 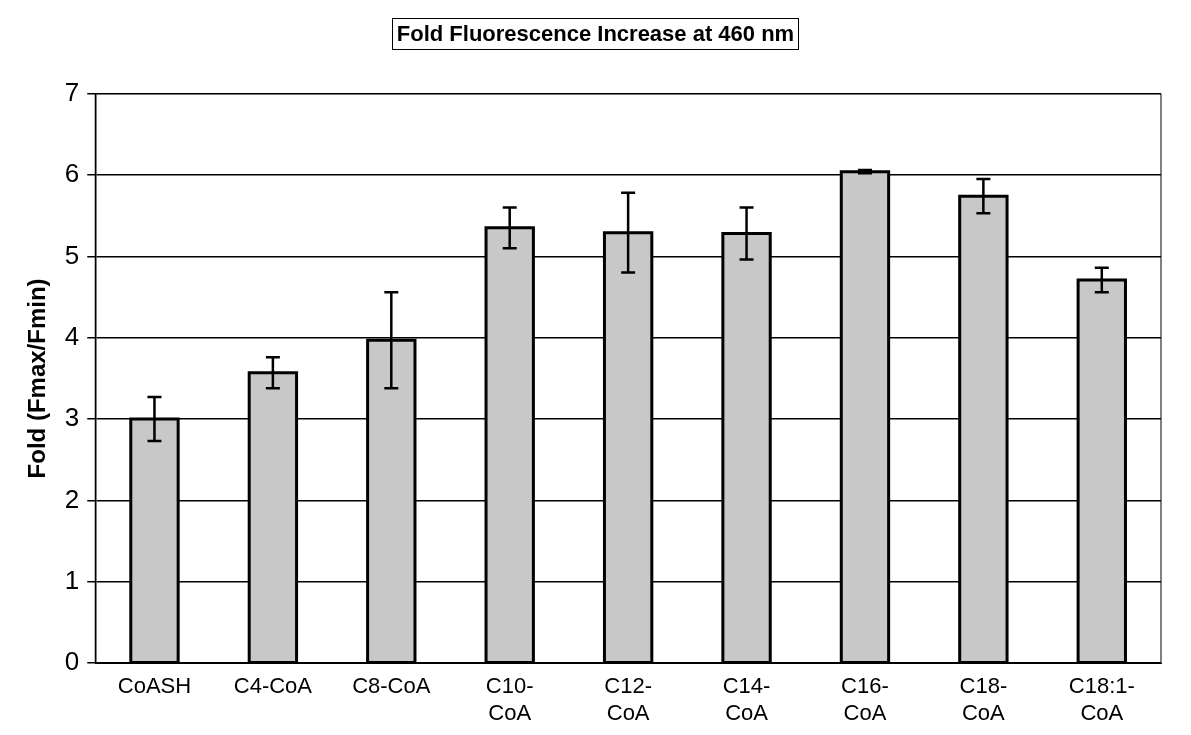 I want to click on y-tick-label: 2, so click(x=72, y=498).